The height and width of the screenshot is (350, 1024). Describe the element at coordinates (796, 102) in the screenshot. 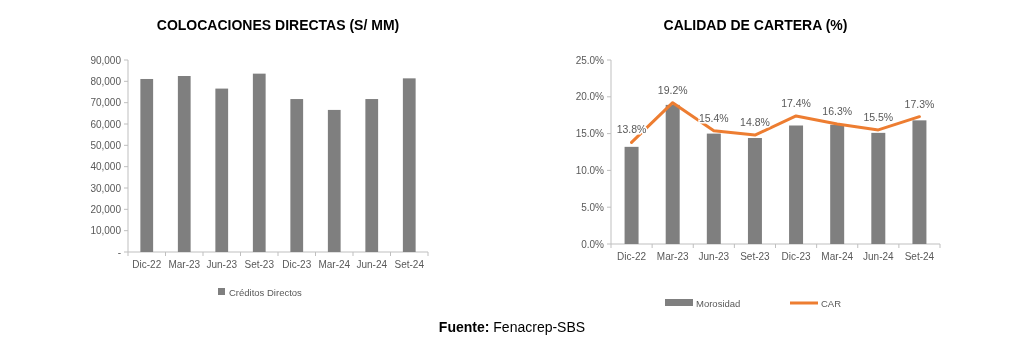

I see `data-label: 17.4%` at that location.